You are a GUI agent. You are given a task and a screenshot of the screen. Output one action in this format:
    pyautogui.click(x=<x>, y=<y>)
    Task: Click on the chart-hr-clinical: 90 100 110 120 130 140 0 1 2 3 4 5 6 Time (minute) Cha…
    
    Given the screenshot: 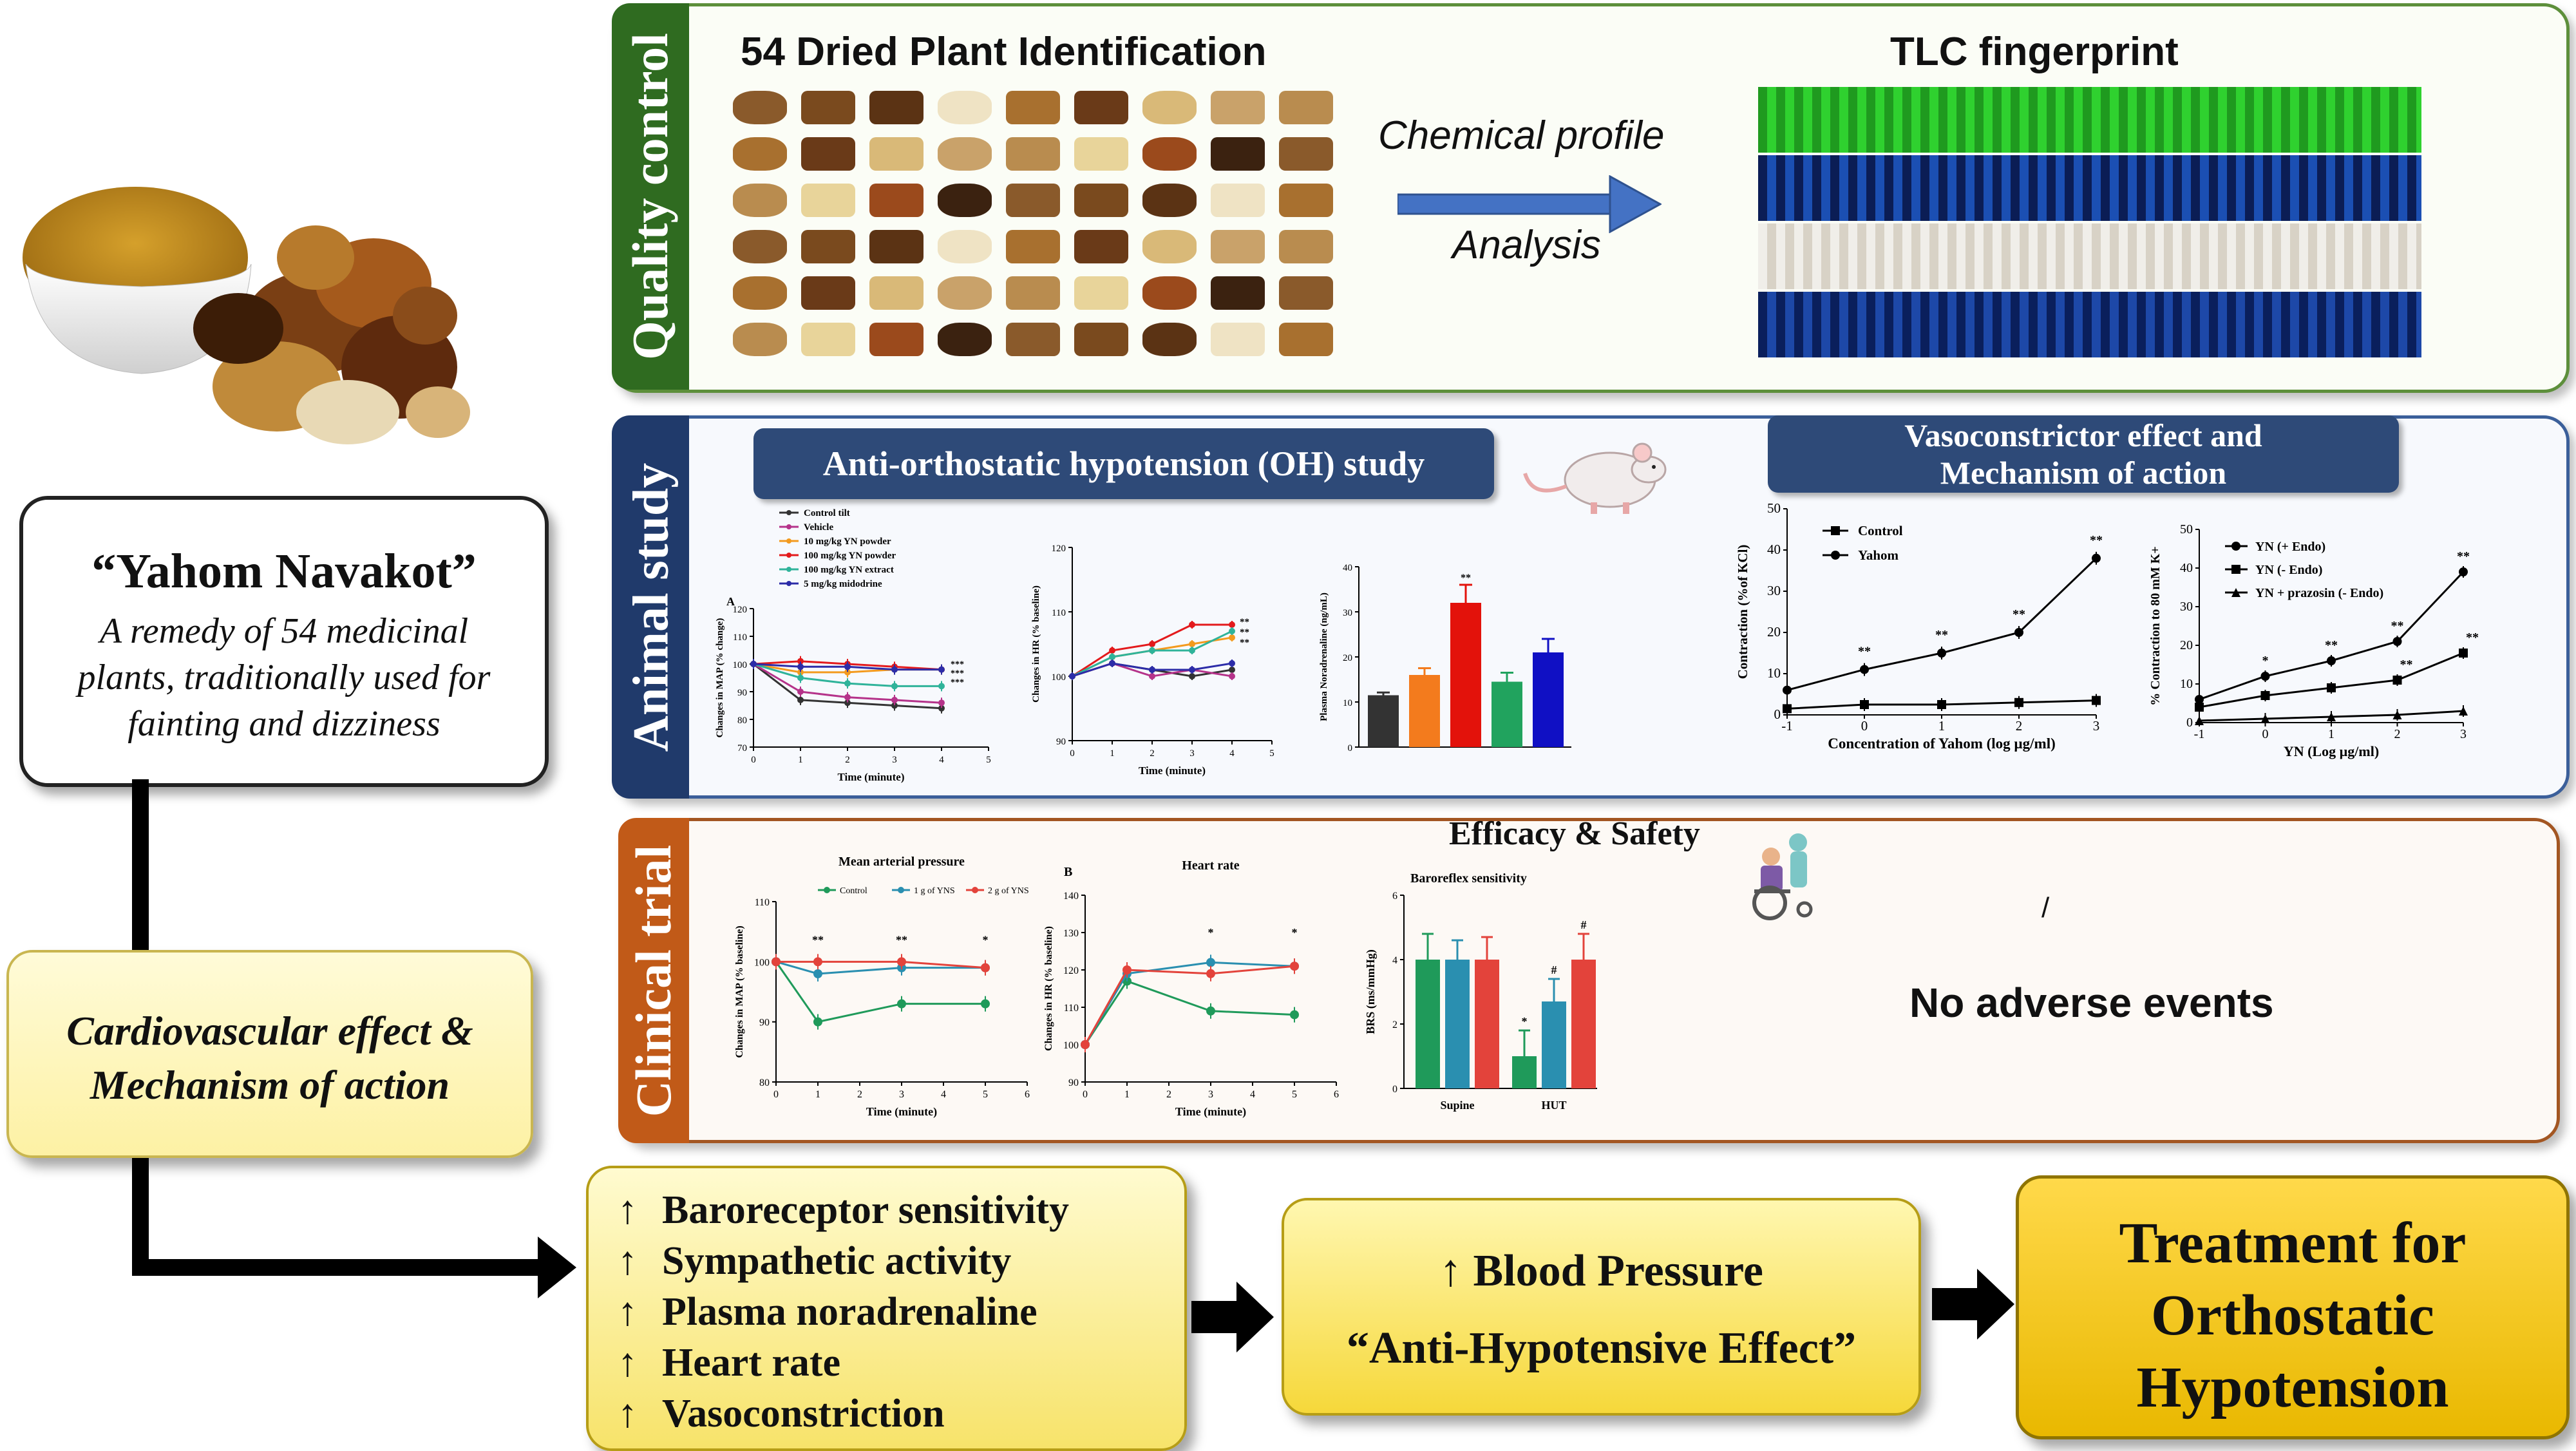 What is the action you would take?
    pyautogui.click(x=1191, y=988)
    